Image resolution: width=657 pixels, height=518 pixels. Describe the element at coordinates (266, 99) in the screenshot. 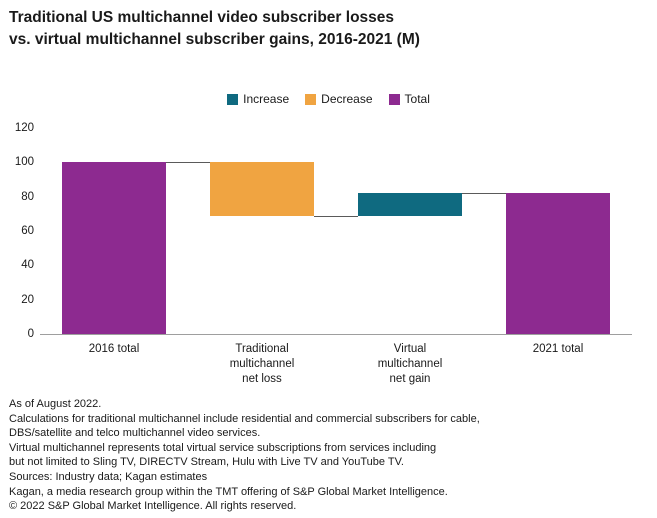

I see `legend-label: Increase` at that location.